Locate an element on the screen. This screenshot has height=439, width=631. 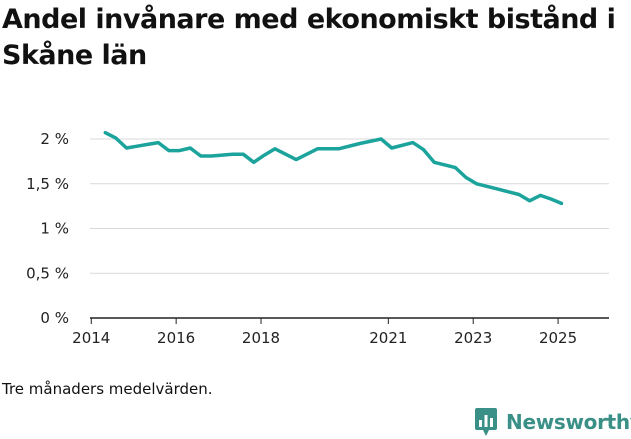
chart-caption: Tre månaders medelvärden. is located at coordinates (107, 389).